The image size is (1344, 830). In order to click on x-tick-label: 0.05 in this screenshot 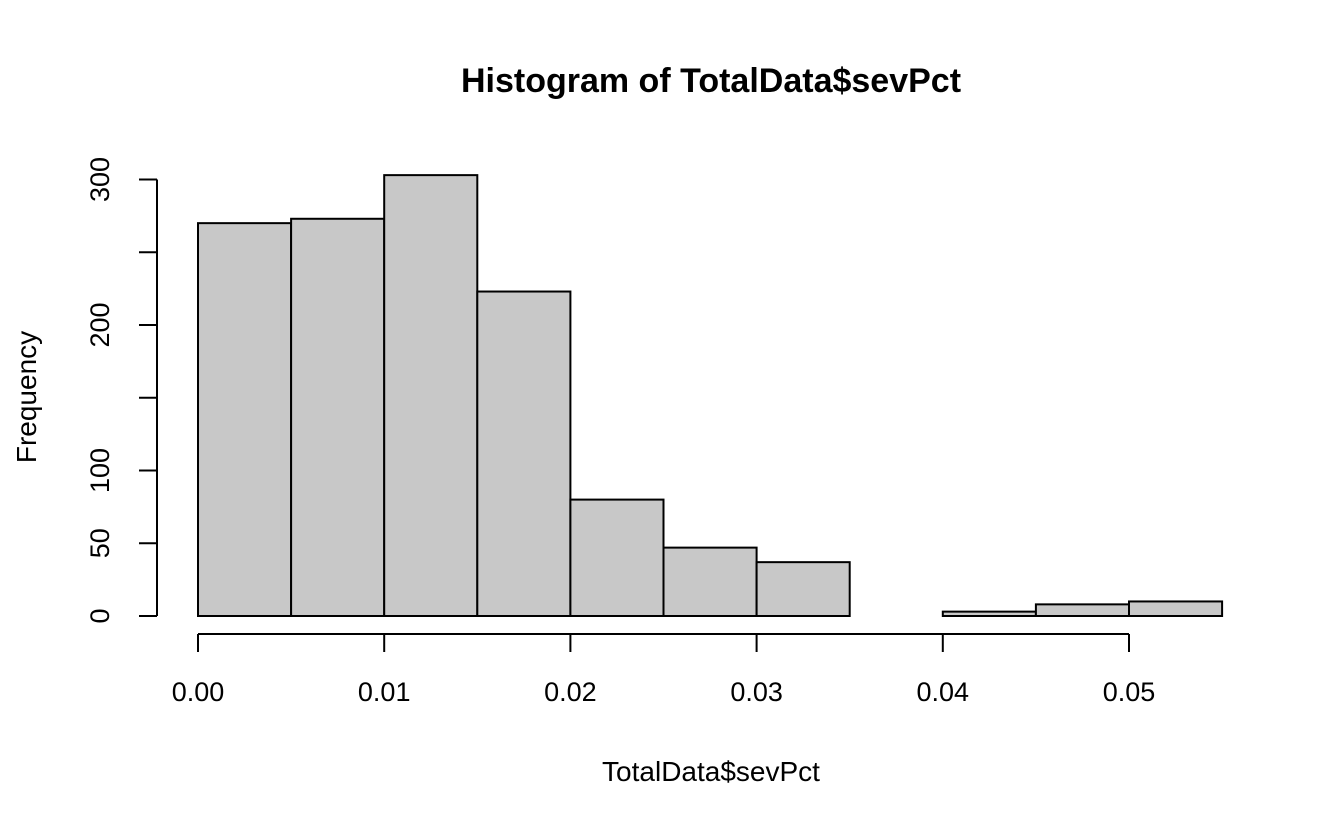, I will do `click(1129, 692)`.